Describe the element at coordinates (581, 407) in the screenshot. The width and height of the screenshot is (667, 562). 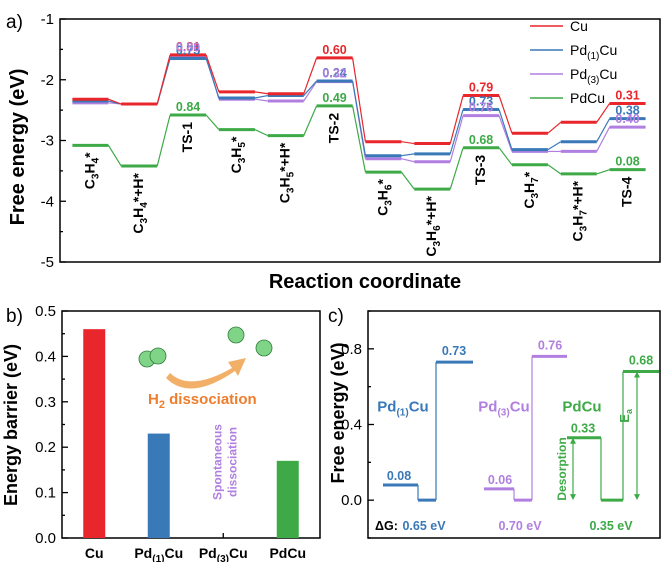
I see `panel-c-series-name-PdCu: PdCu` at that location.